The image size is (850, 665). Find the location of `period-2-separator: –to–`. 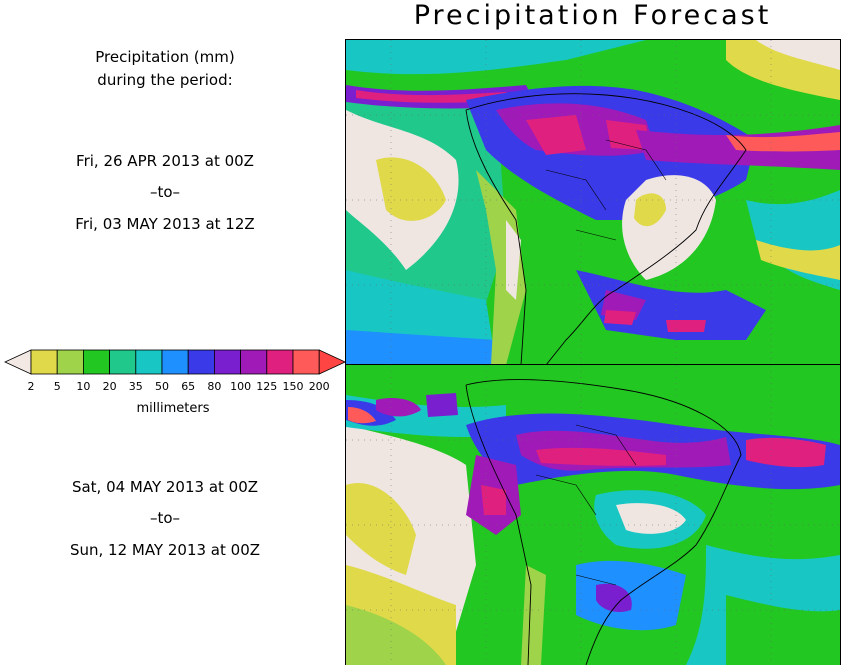

period-2-separator: –to– is located at coordinates (165, 518).